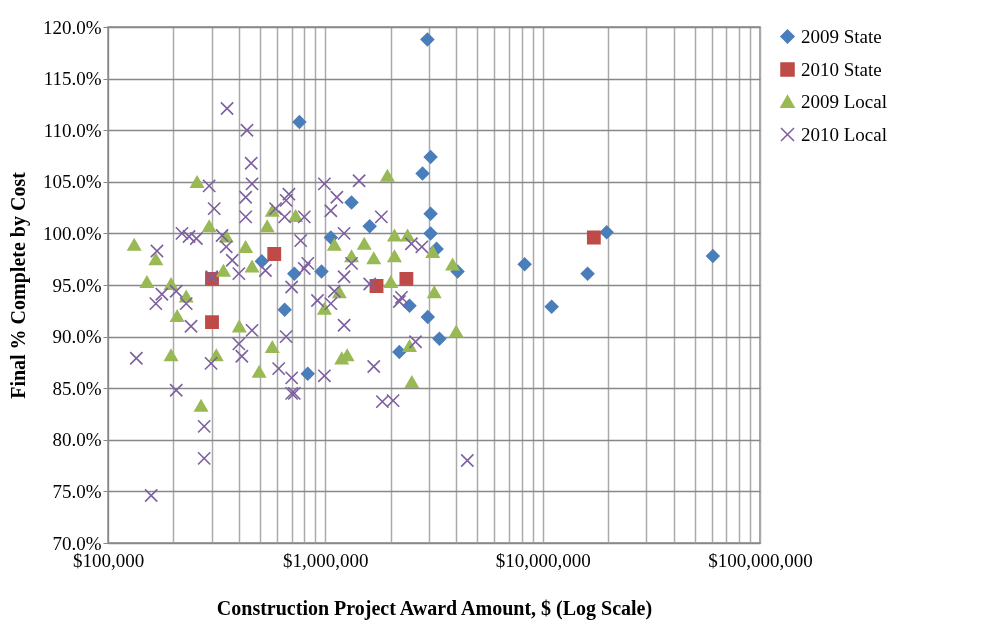  Describe the element at coordinates (77, 440) in the screenshot. I see `y-tick-label: 80.0%` at that location.